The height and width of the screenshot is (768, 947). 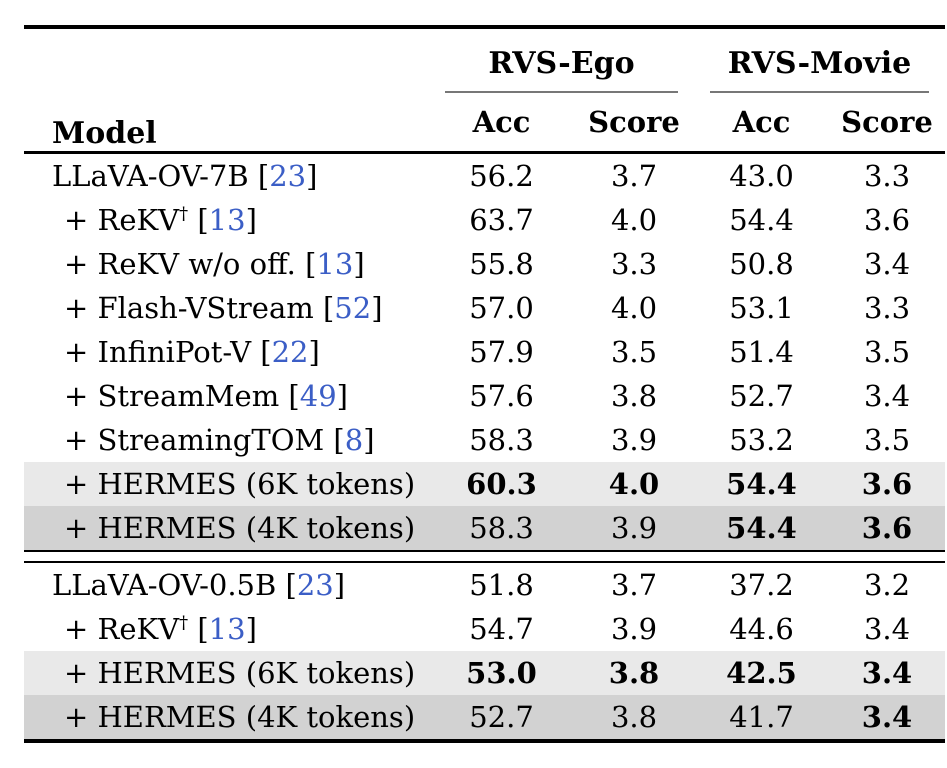 I want to click on model-name: + StreamMem, so click(x=172, y=395).